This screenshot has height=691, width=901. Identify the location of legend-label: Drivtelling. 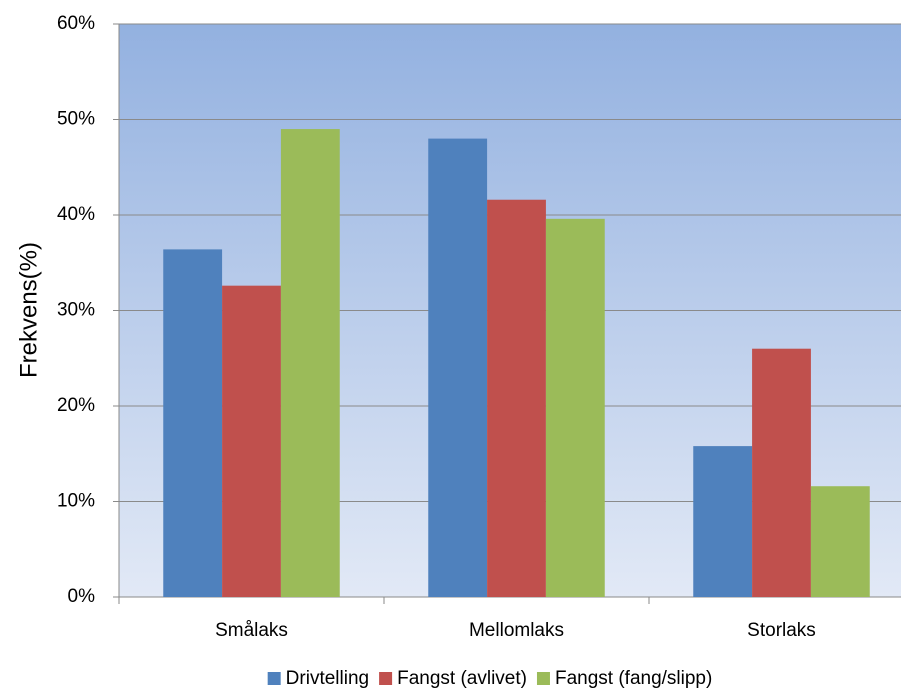
(327, 678).